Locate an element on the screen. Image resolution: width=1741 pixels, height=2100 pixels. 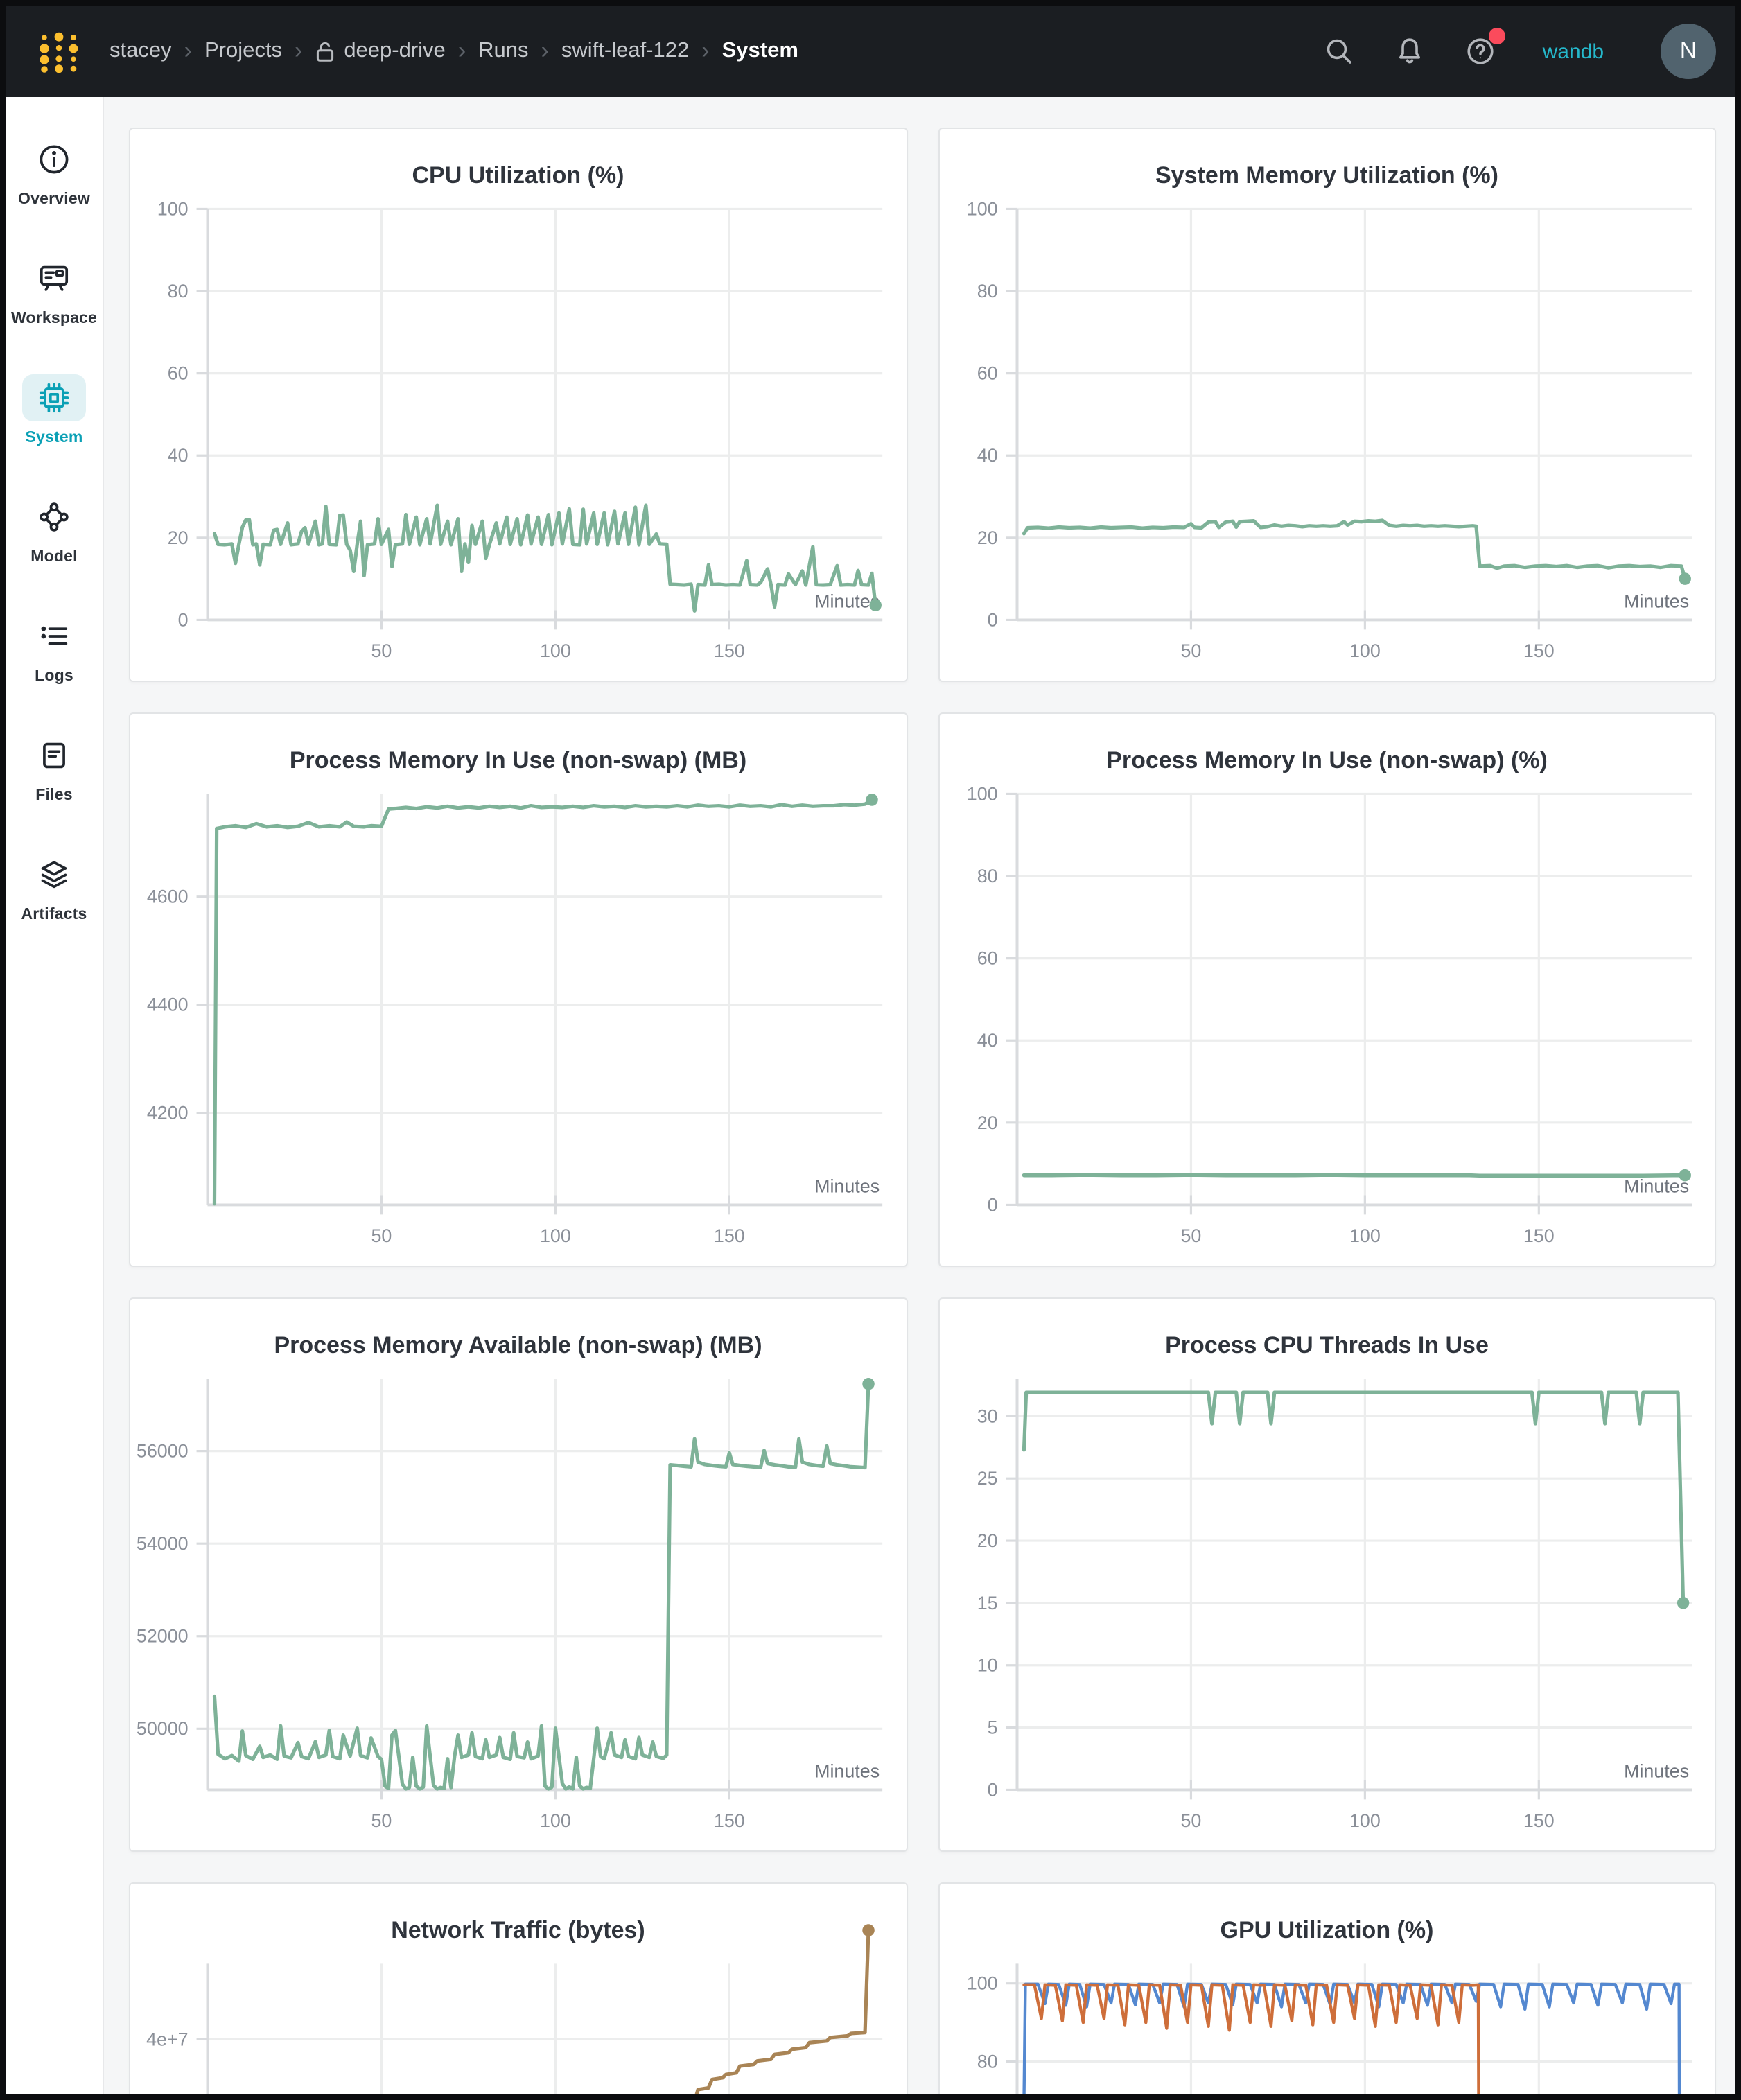
sidebar-item-overview: Overview is located at coordinates (54, 195).